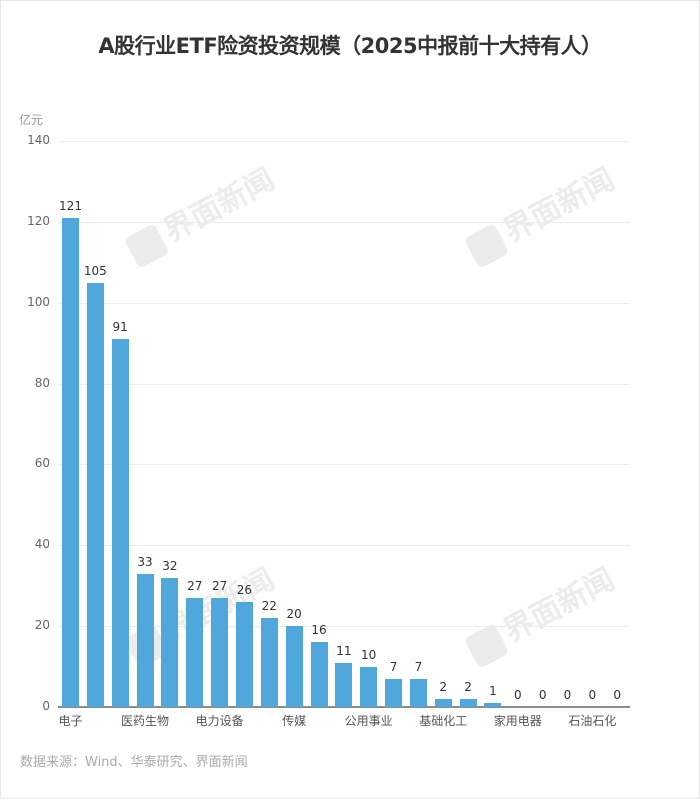 The width and height of the screenshot is (700, 799). What do you see at coordinates (38, 140) in the screenshot?
I see `y-tick-label: 140` at bounding box center [38, 140].